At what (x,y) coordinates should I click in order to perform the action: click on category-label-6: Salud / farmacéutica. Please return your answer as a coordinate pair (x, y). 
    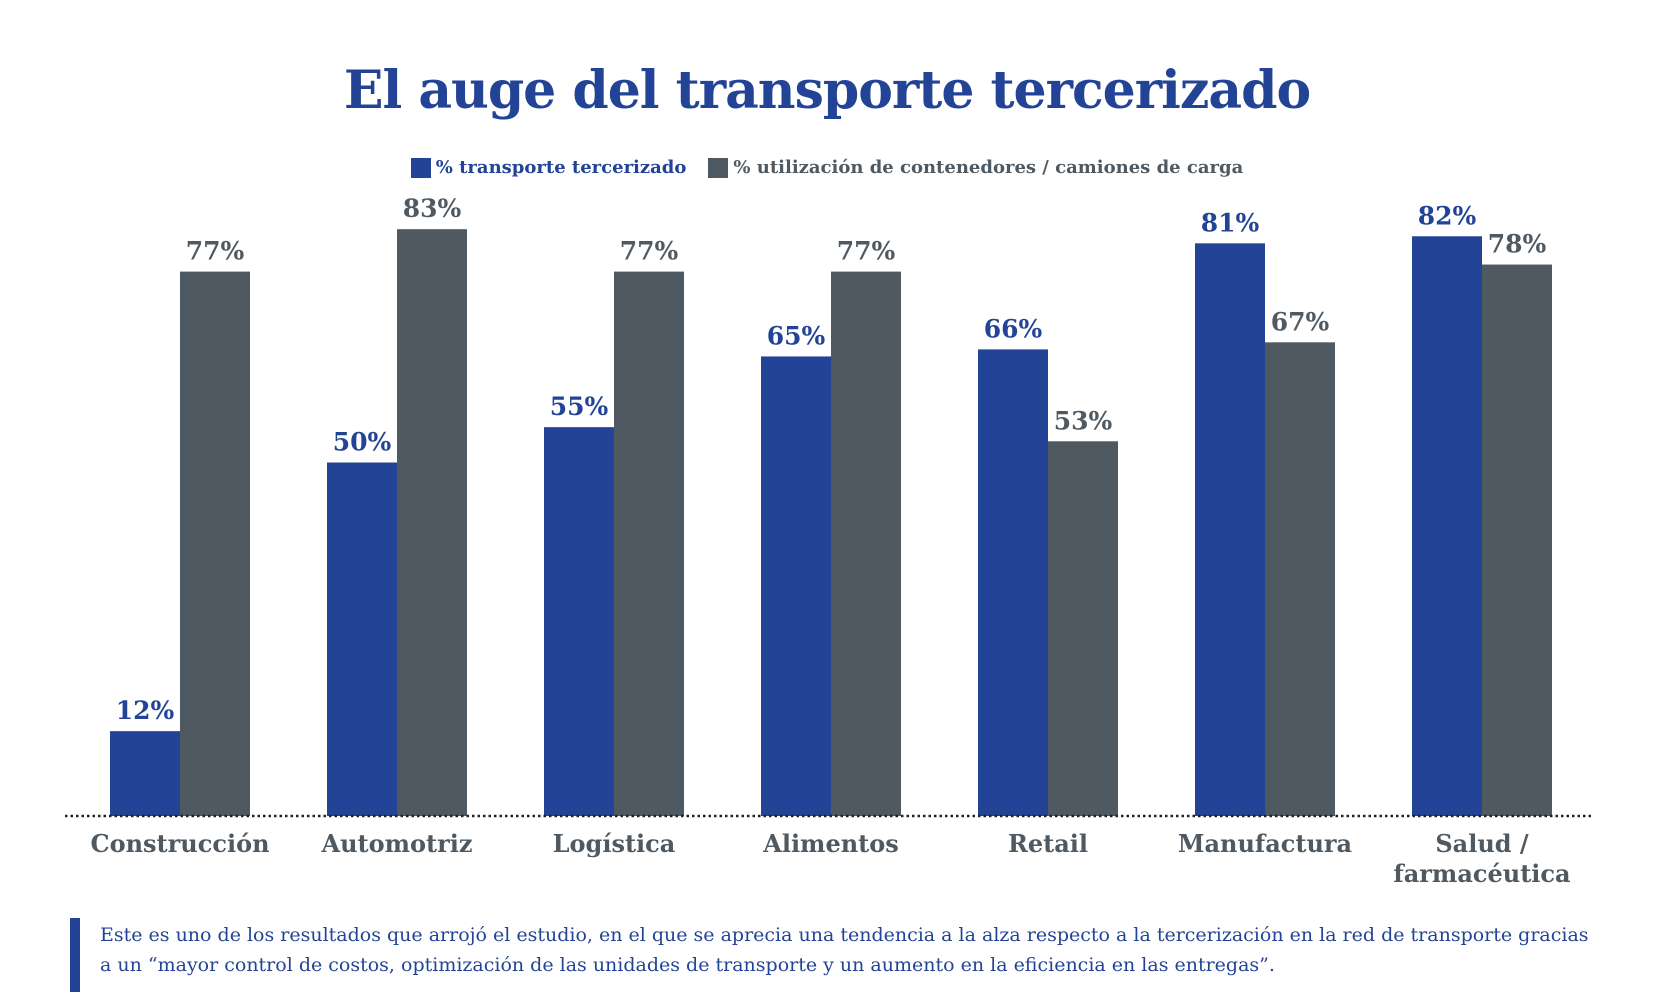
    Looking at the image, I should click on (1481, 858).